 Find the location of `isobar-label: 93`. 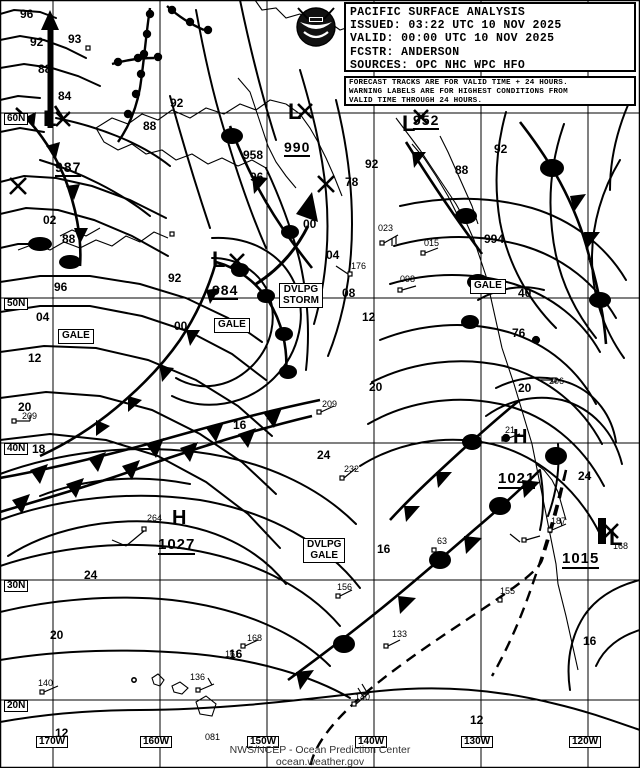

isobar-label: 93 is located at coordinates (75, 39).